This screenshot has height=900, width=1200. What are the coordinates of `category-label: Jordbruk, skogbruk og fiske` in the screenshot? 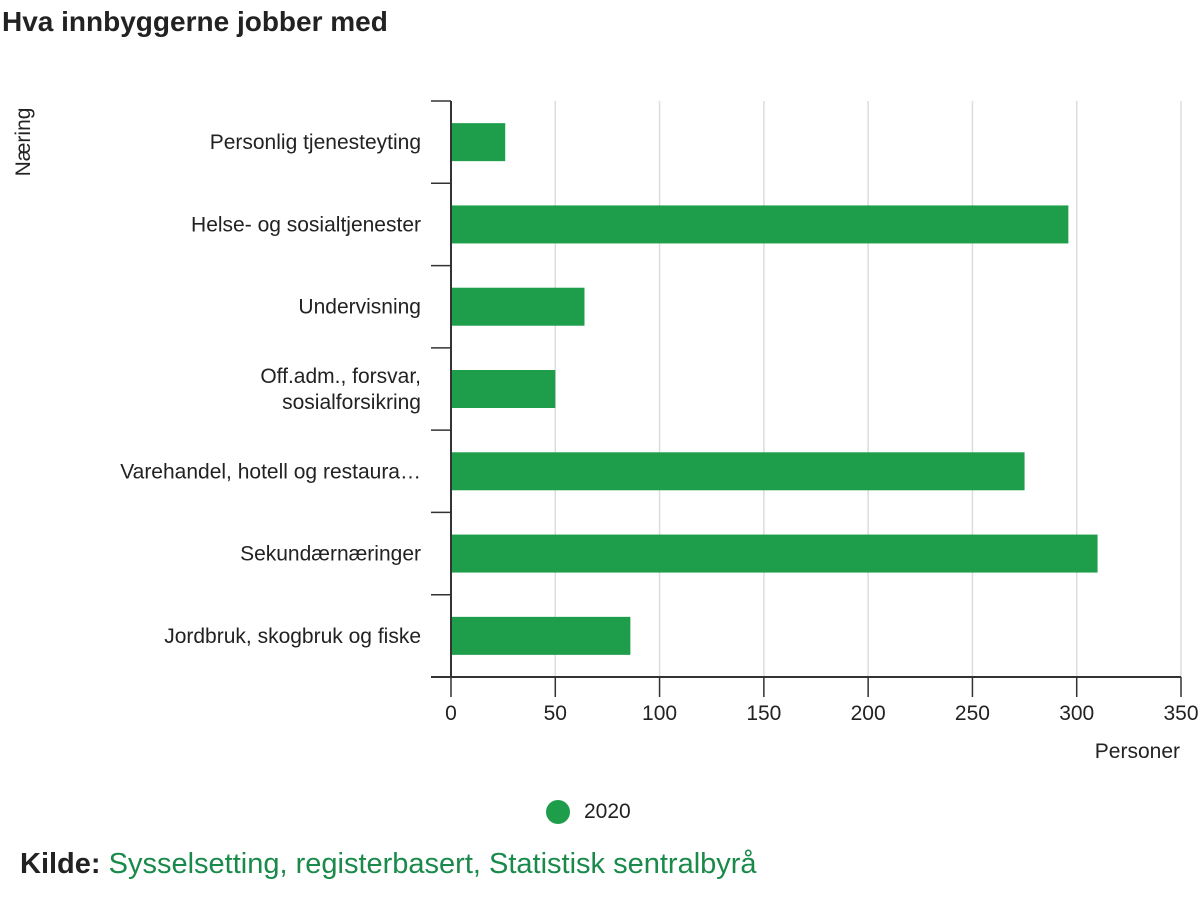 It's located at (292, 636).